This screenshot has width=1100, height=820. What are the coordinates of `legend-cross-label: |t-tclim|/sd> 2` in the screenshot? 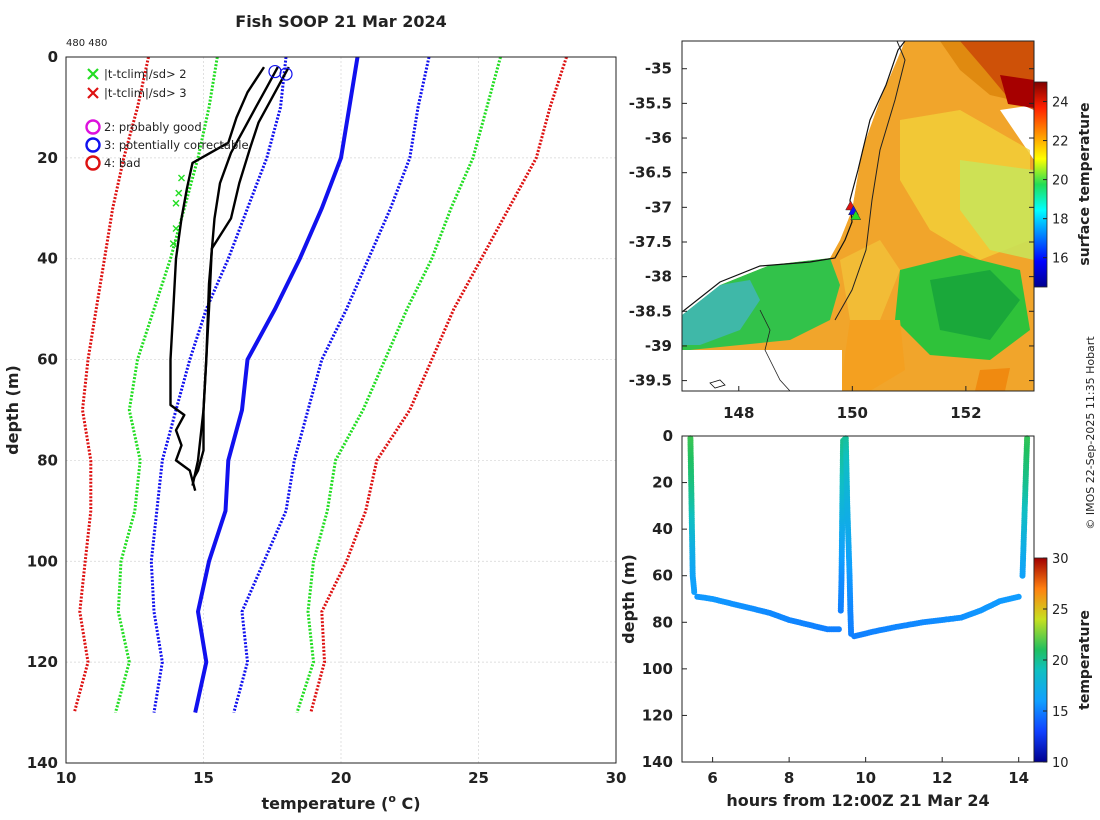 It's located at (145, 74).